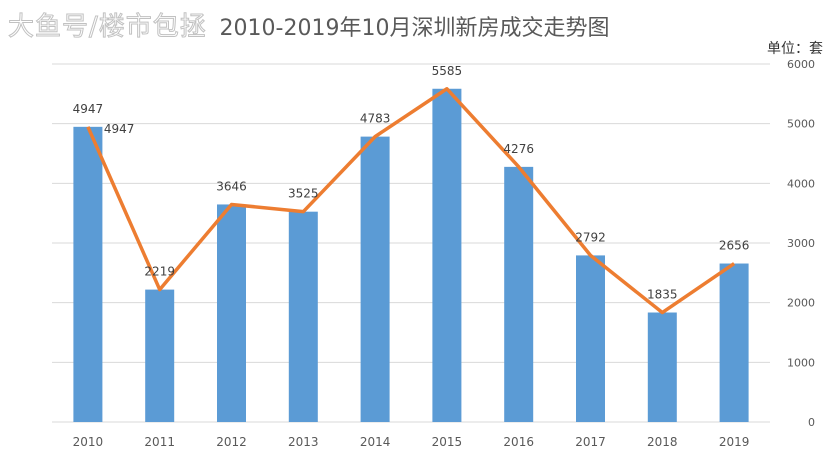 The width and height of the screenshot is (829, 462). I want to click on data-label: 2792, so click(590, 237).